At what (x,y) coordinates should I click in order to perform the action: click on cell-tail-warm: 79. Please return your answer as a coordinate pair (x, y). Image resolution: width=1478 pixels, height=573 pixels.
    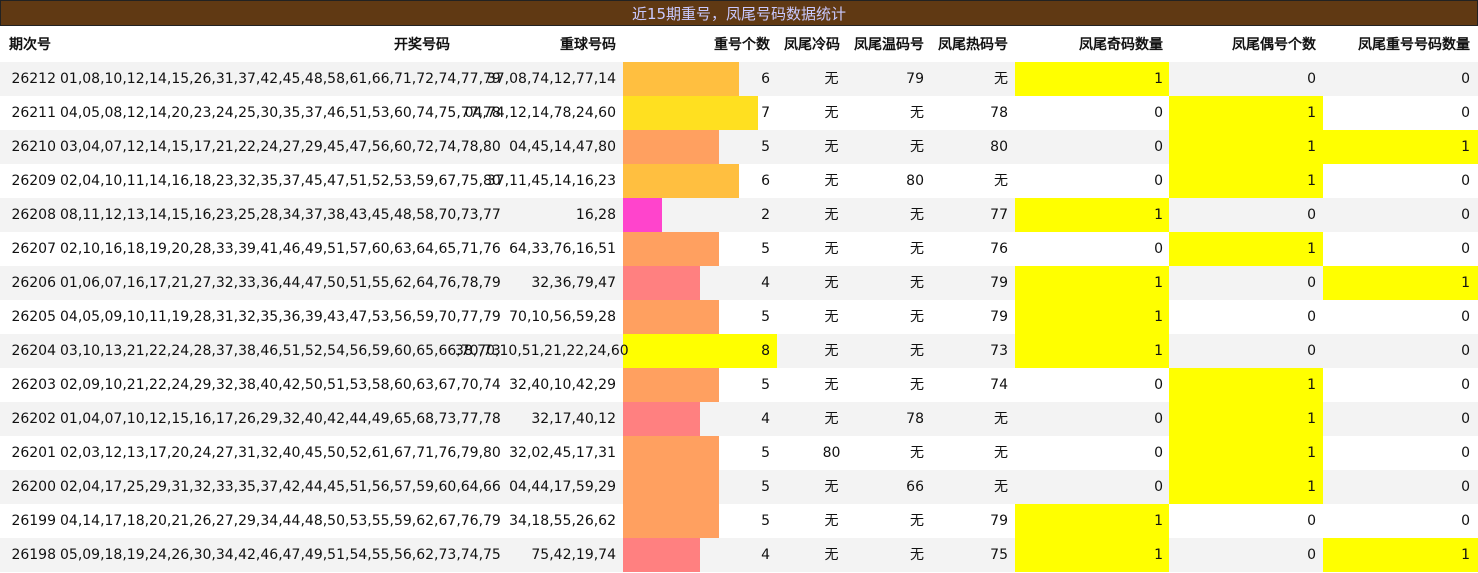
    Looking at the image, I should click on (915, 79).